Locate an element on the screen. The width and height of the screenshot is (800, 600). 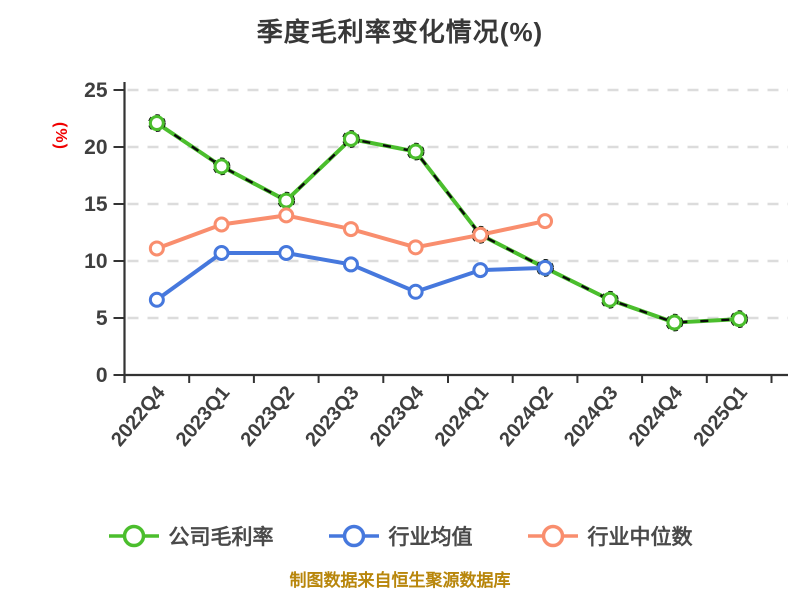
x-tick-label: 2023Q1 is located at coordinates (203, 416).